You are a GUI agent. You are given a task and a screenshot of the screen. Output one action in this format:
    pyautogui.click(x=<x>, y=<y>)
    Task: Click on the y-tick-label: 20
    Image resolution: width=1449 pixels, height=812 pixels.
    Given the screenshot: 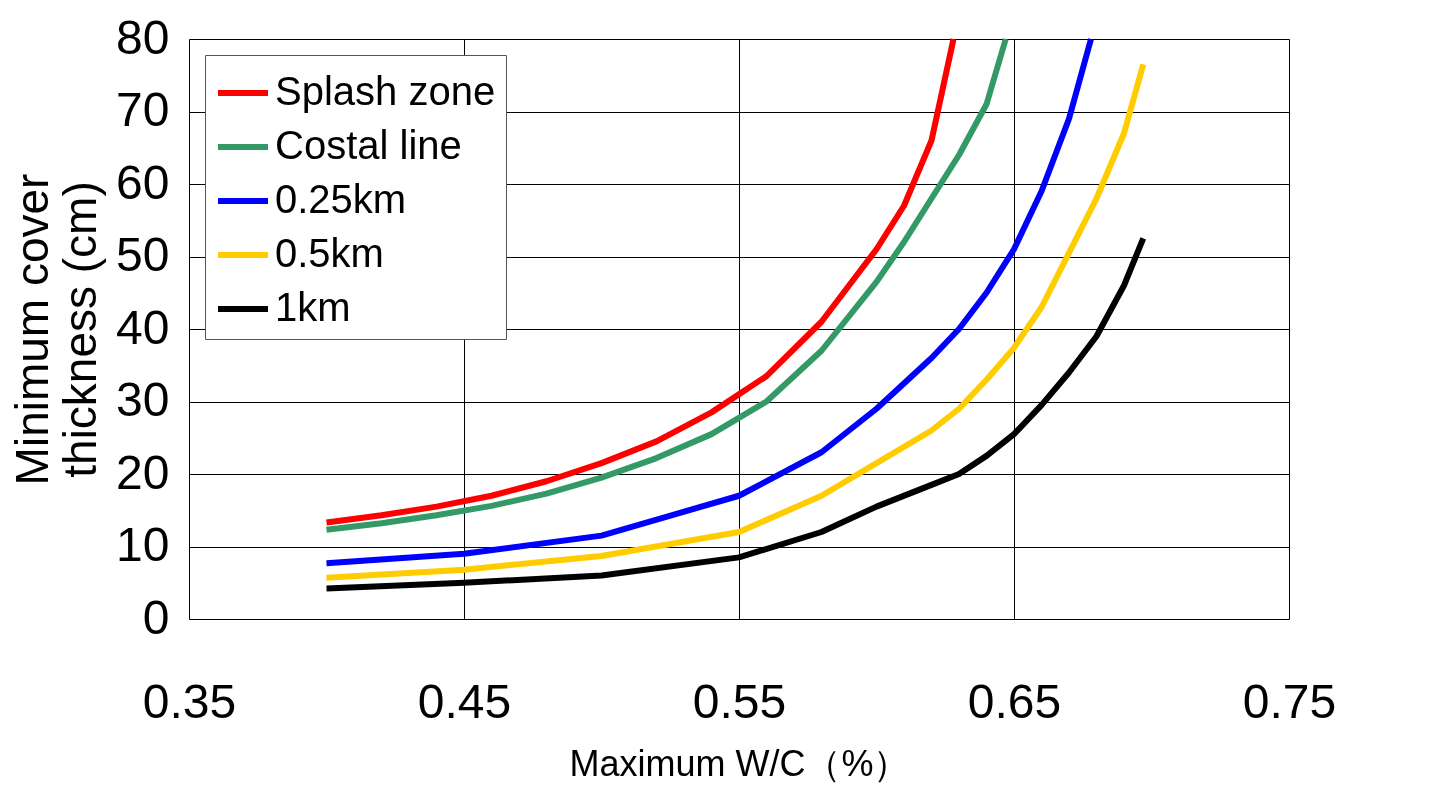 What is the action you would take?
    pyautogui.click(x=143, y=472)
    